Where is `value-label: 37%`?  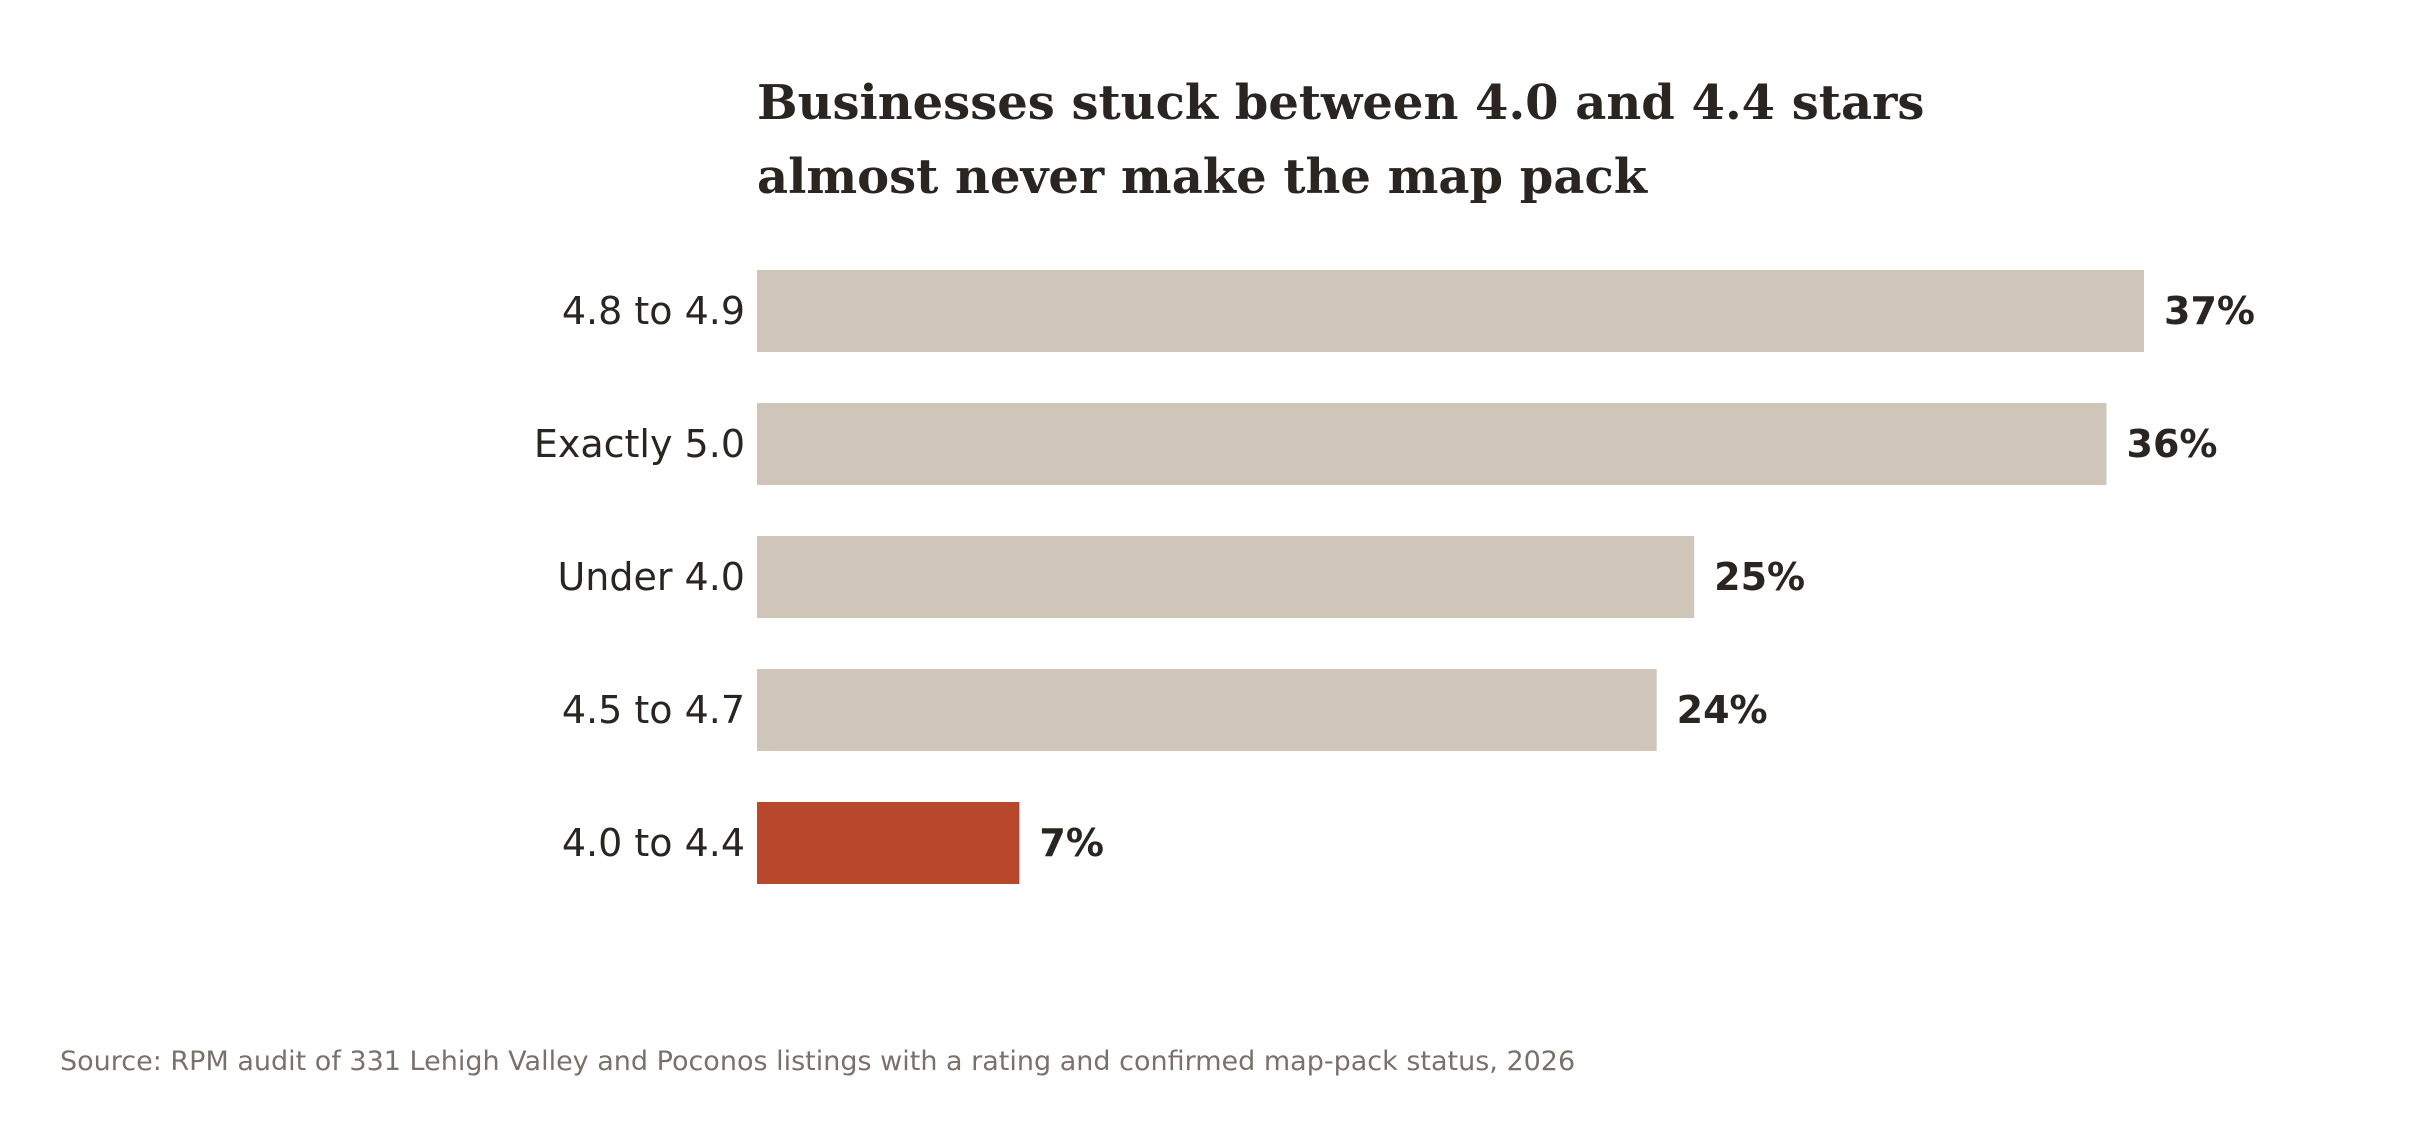 value-label: 37% is located at coordinates (2209, 311).